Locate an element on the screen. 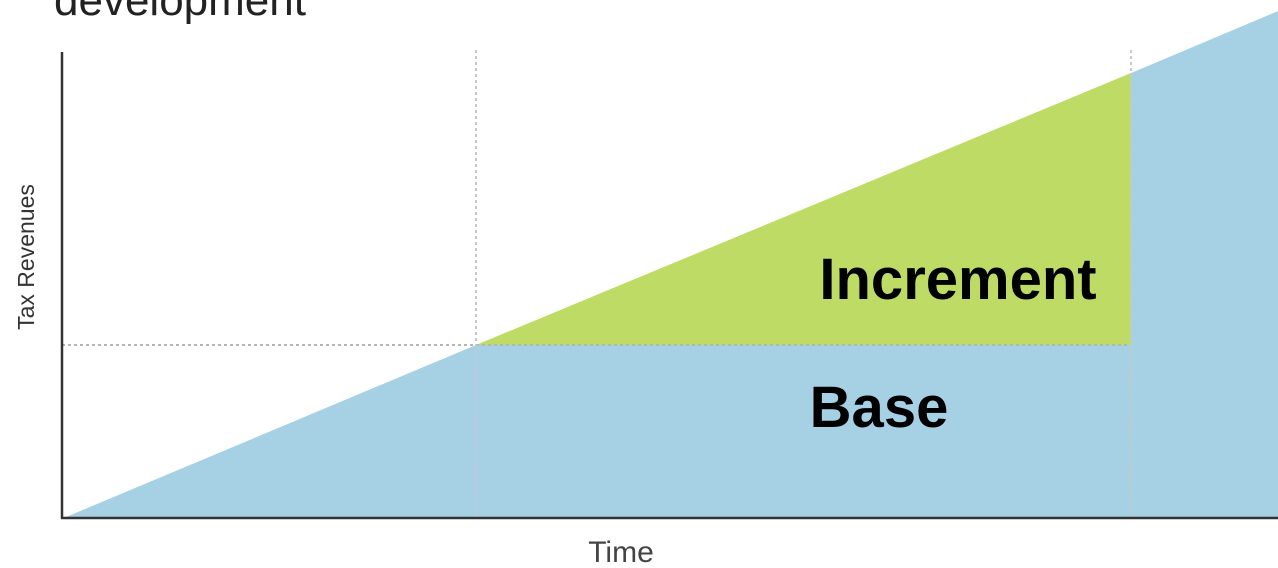 This screenshot has height=568, width=1278. base-label: Base is located at coordinates (879, 407).